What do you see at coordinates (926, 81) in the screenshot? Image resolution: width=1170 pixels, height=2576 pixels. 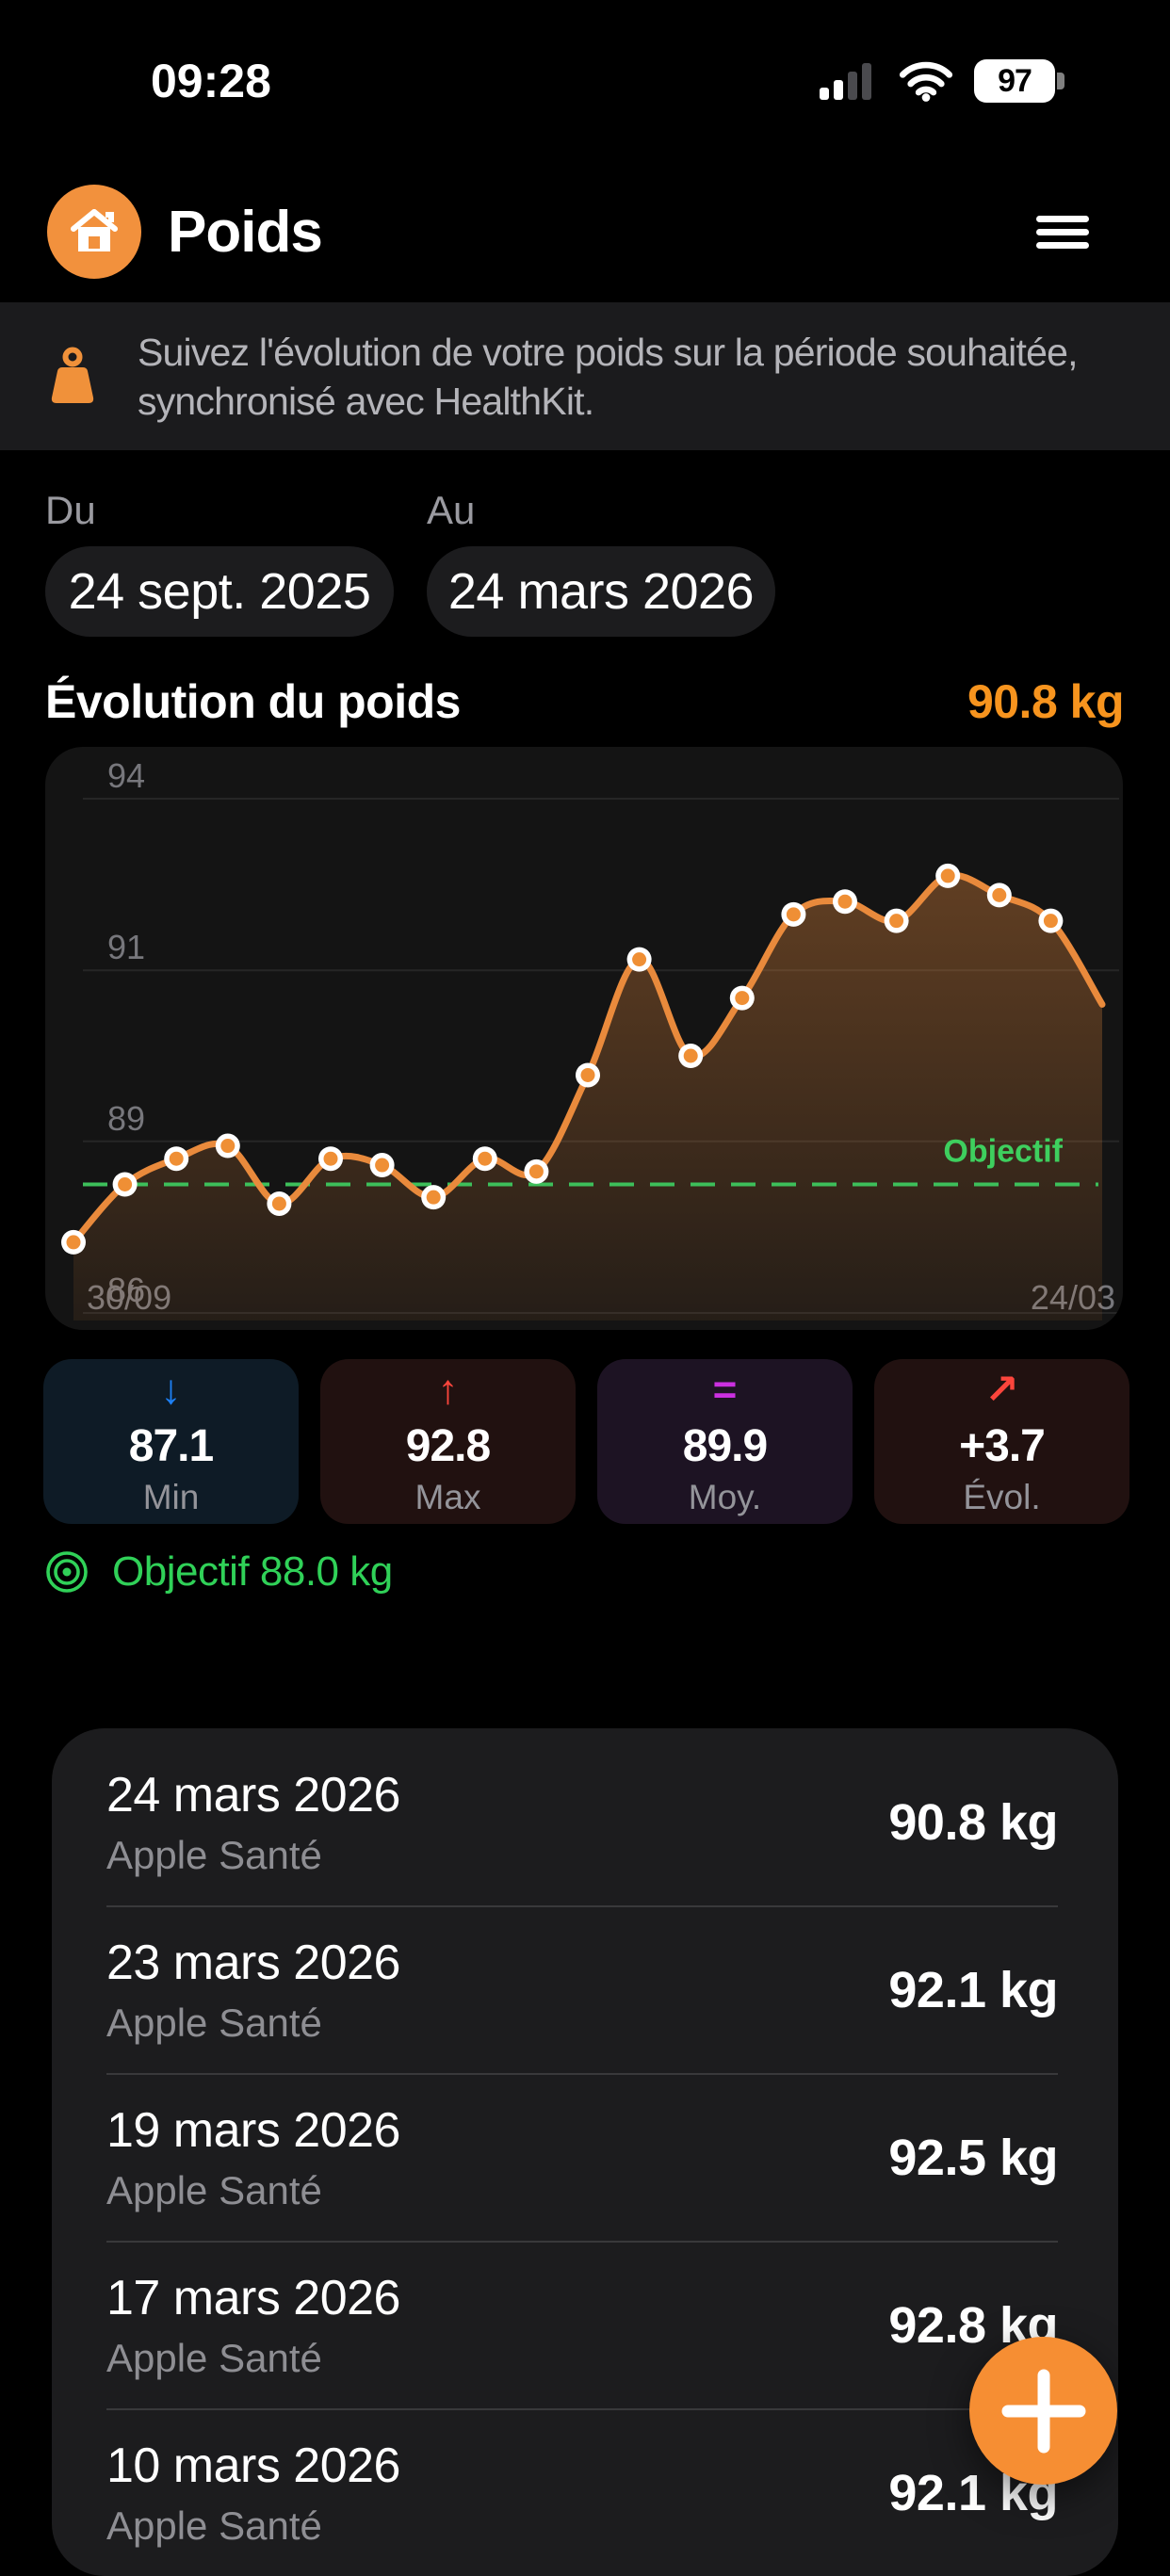 I see `wifi-icon` at bounding box center [926, 81].